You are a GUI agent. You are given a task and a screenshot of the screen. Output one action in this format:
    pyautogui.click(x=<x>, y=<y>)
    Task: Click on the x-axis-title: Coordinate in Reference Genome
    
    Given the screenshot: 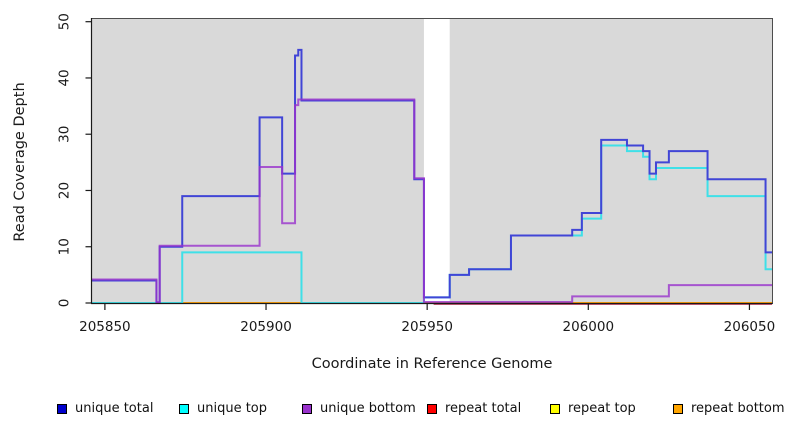 What is the action you would take?
    pyautogui.click(x=432, y=364)
    